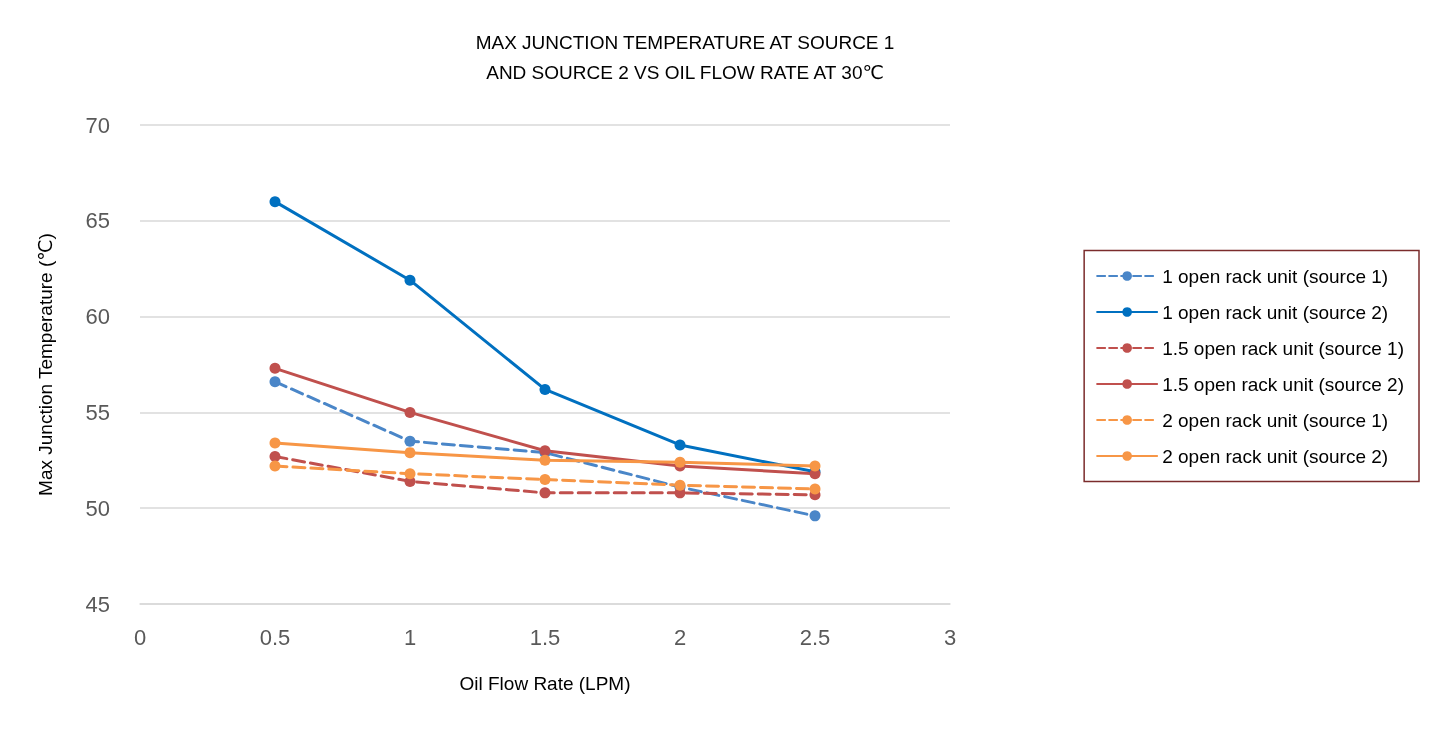  I want to click on x-tick-label: 0.5, so click(275, 637).